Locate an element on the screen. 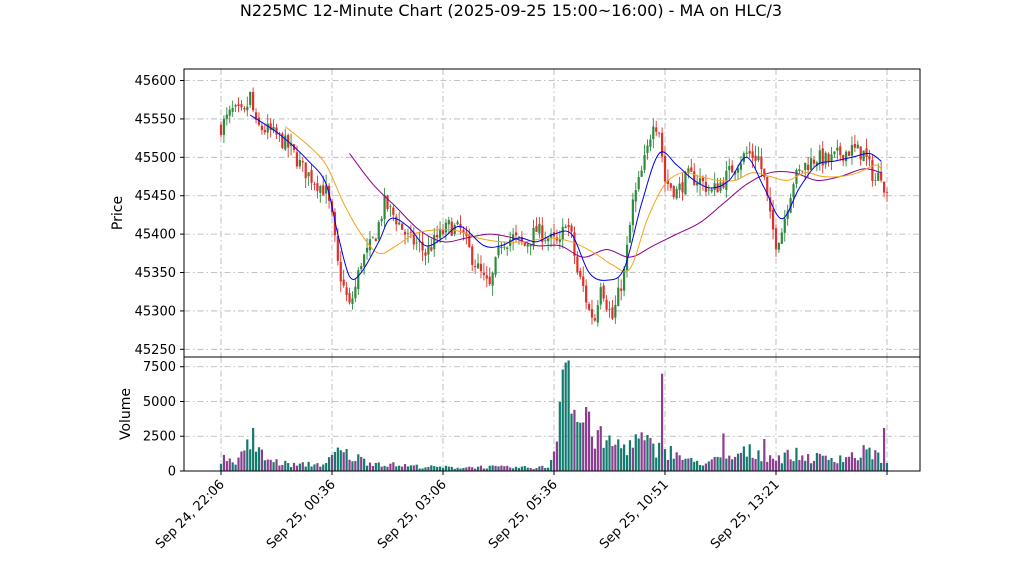 This screenshot has height=575, width=1022. price-tick-label: 45300 is located at coordinates (155, 311).